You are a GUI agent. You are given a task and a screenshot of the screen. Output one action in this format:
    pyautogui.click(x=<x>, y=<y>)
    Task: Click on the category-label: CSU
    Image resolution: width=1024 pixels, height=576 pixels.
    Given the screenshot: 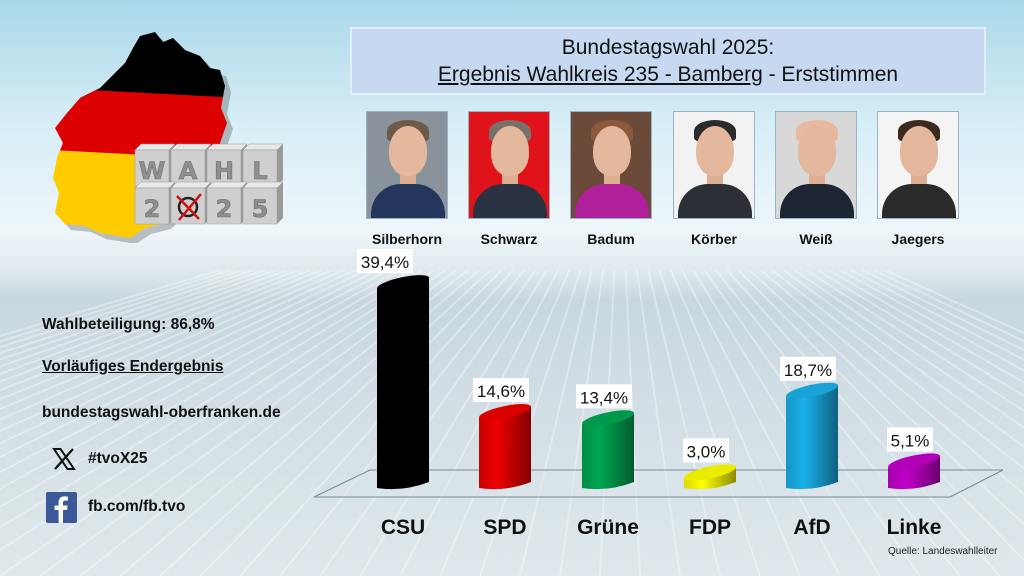 What is the action you would take?
    pyautogui.click(x=403, y=527)
    